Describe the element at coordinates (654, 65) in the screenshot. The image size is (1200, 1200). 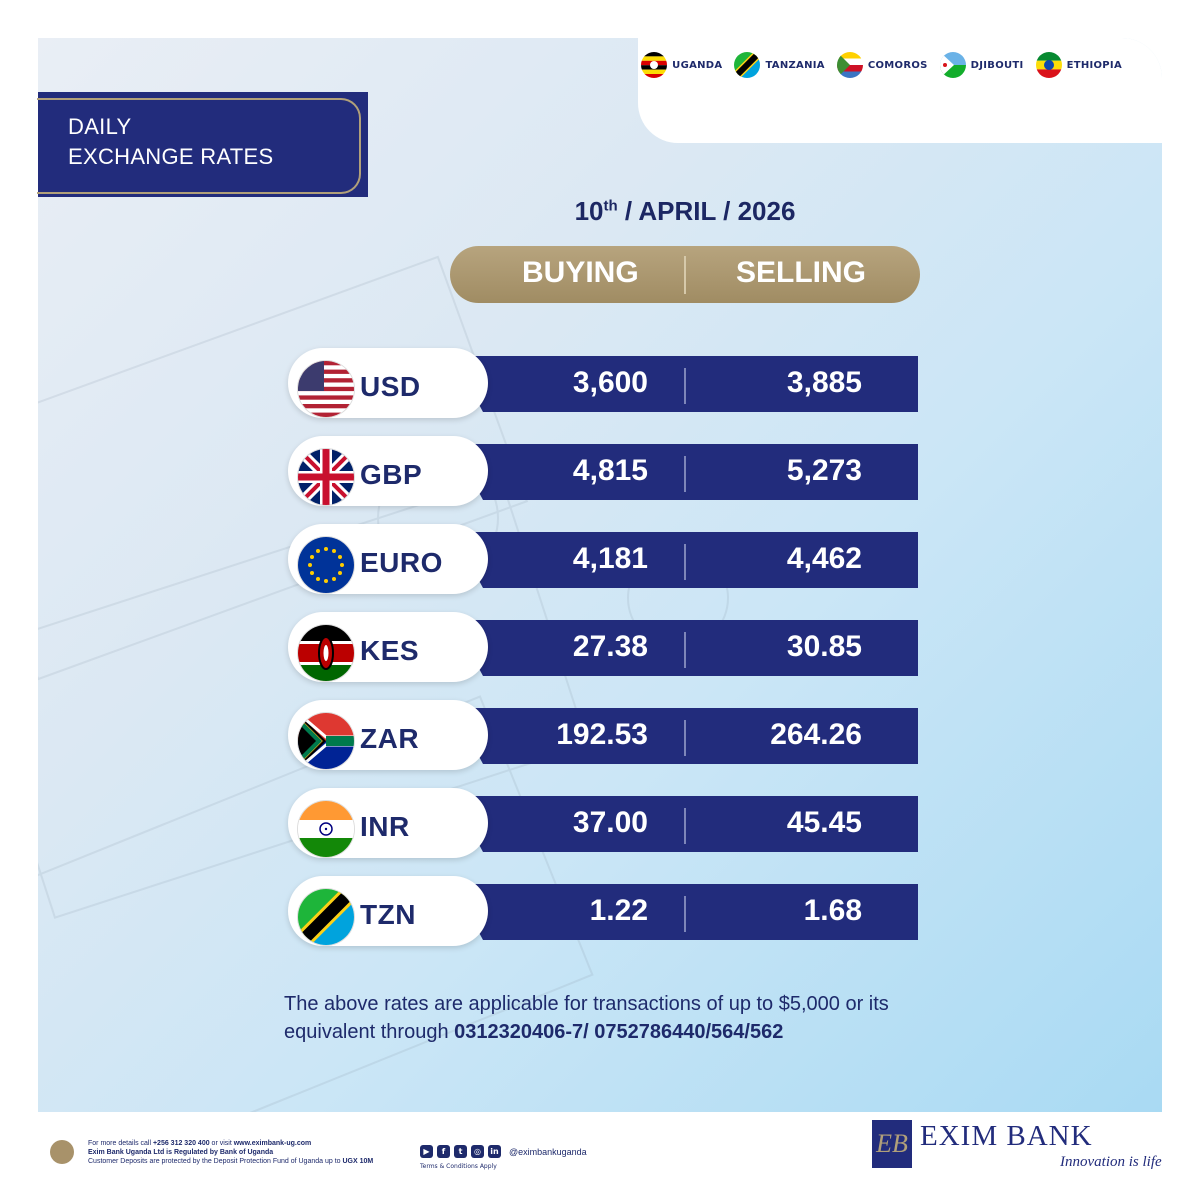
I see `uganda-flag-icon` at that location.